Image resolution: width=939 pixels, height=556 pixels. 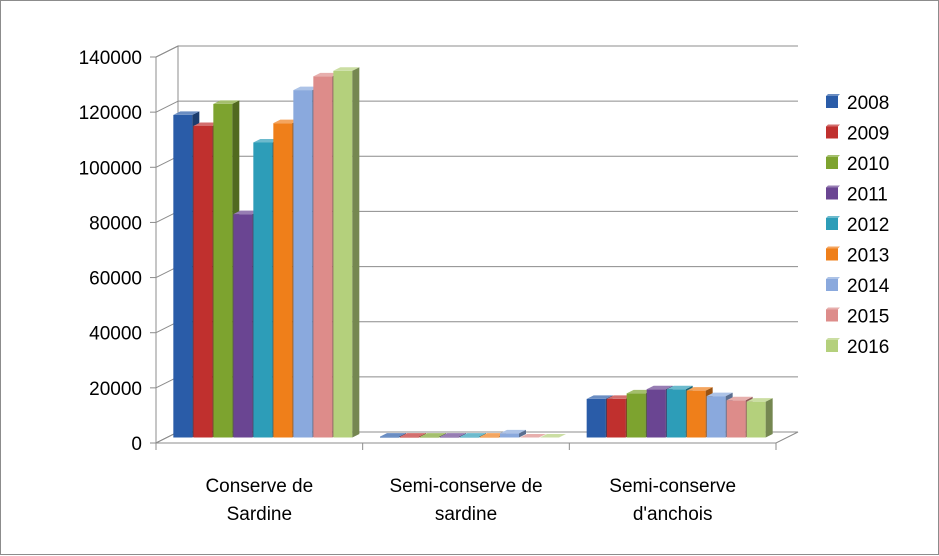 I want to click on legend-label: 2016, so click(x=868, y=347).